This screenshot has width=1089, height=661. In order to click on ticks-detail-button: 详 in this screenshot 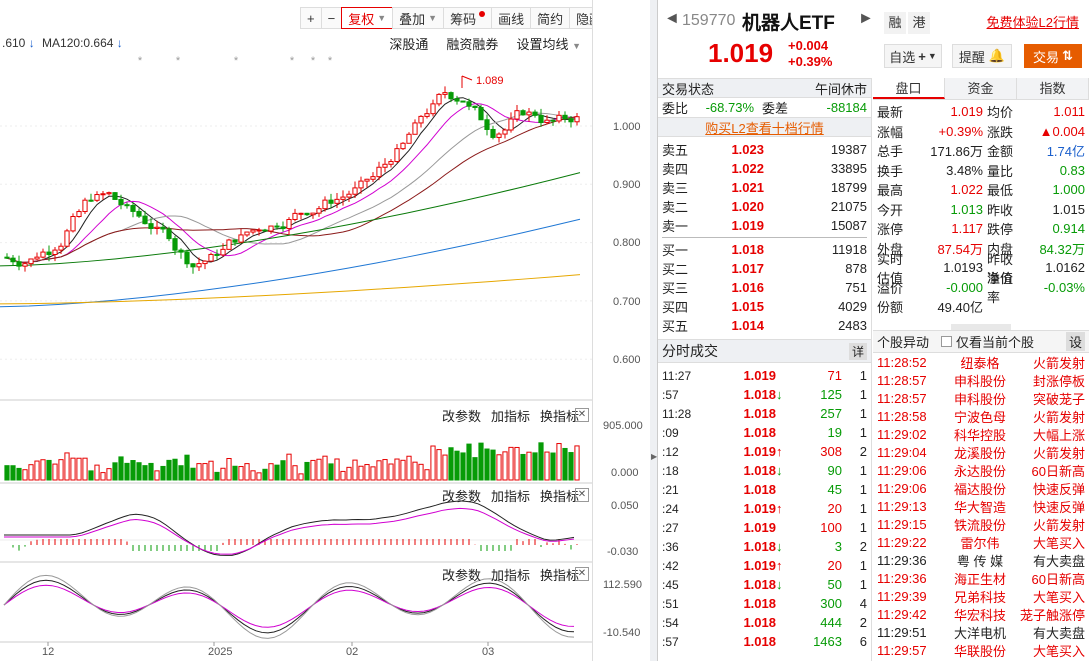, I will do `click(857, 351)`.